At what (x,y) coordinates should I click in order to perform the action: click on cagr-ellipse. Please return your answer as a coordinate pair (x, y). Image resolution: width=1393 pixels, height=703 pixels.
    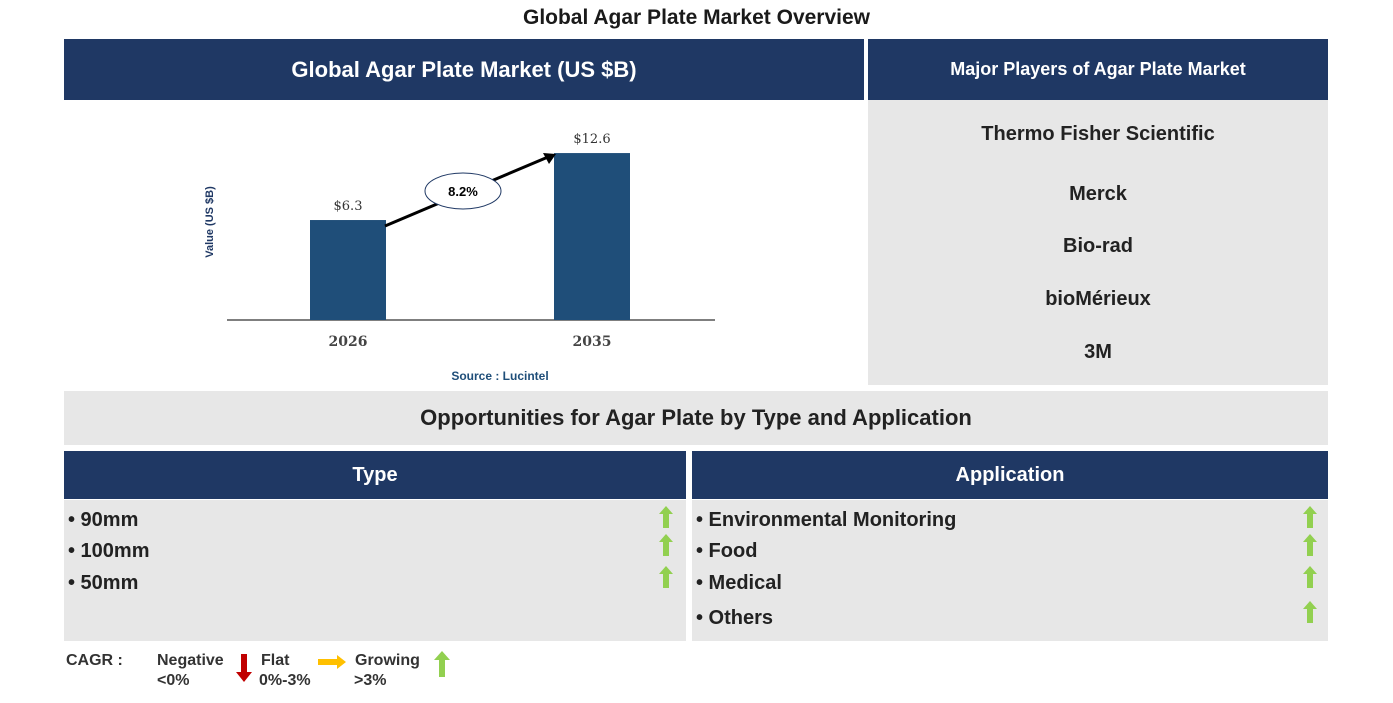
    Looking at the image, I should click on (463, 191).